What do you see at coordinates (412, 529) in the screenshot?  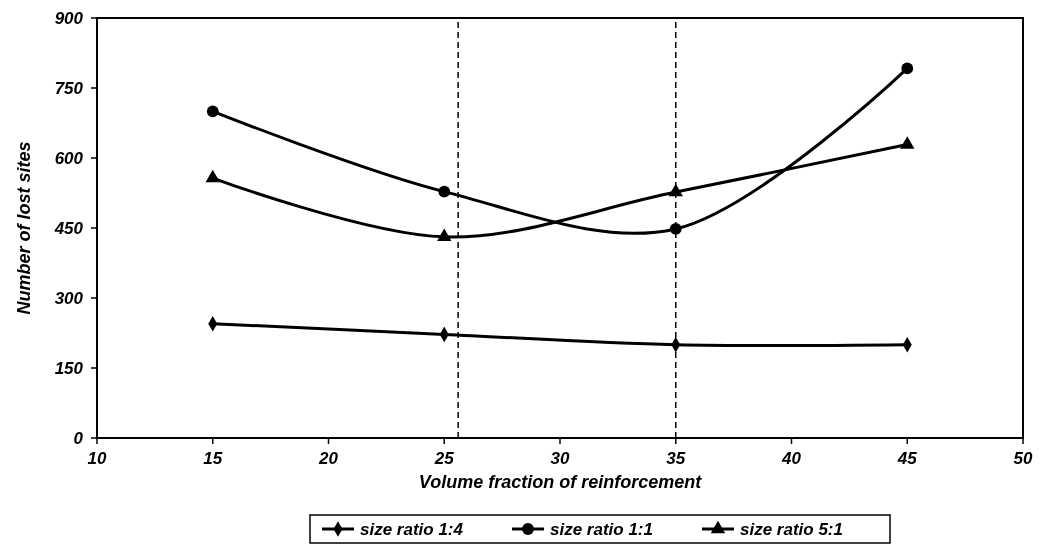 I see `legend-label: size ratio 1:4` at bounding box center [412, 529].